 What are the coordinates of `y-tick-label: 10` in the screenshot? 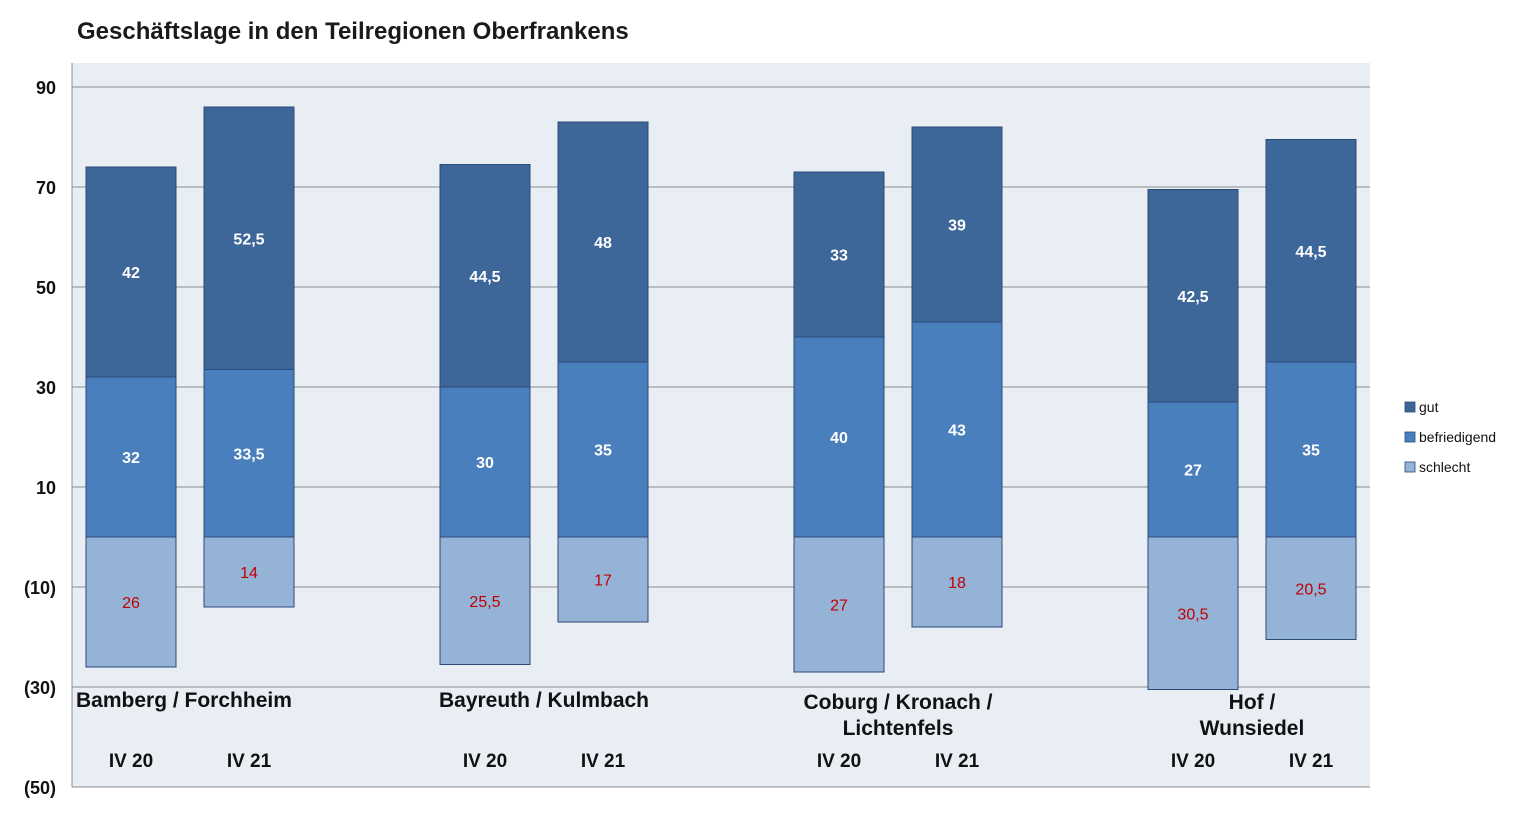 It's located at (46, 488).